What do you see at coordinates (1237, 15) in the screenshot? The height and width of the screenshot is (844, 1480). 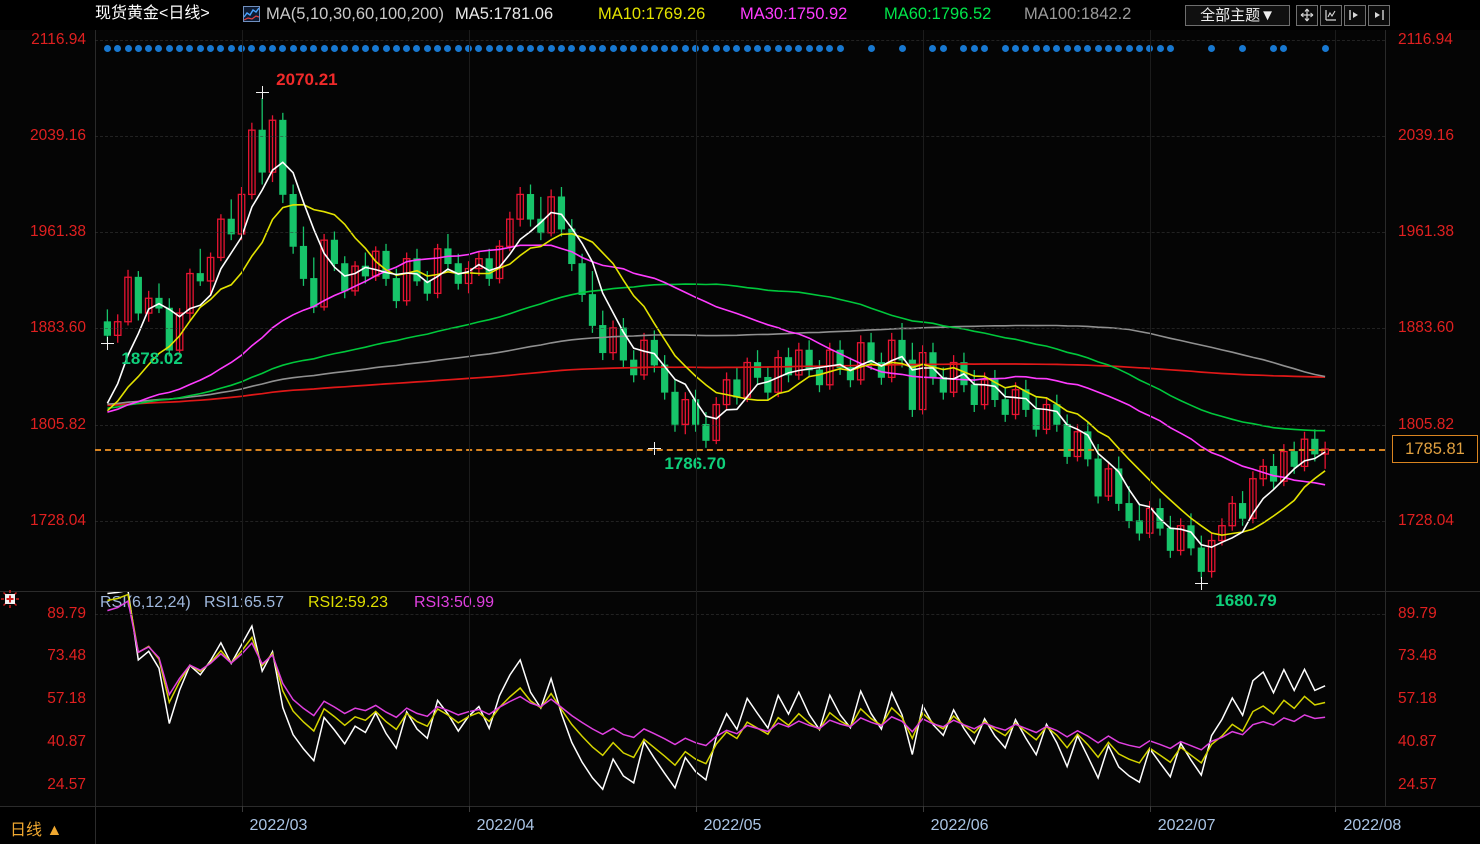 I see `theme-dropdown: 全部主题▼` at bounding box center [1237, 15].